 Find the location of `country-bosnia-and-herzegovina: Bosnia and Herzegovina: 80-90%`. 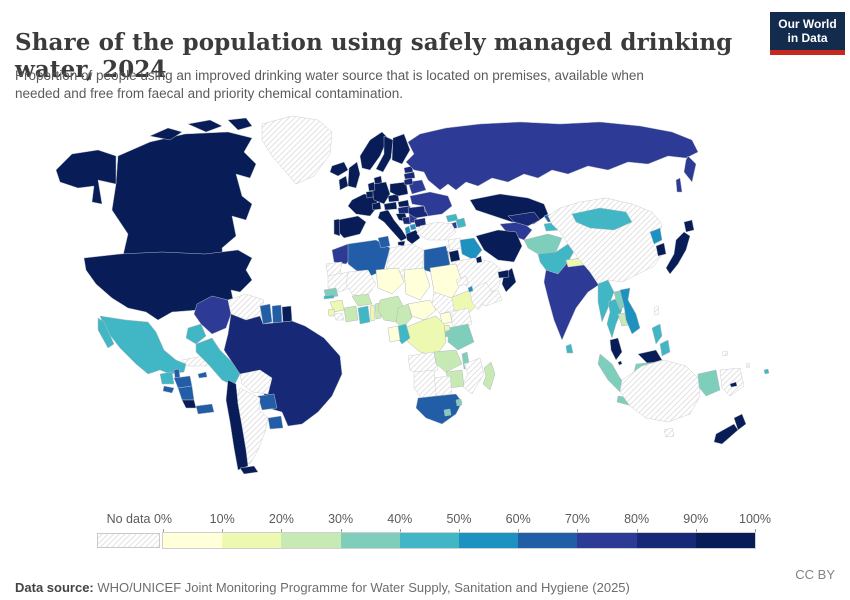

country-bosnia-and-herzegovina: Bosnia and Herzegovina: 80-90% is located at coordinates (406, 220).